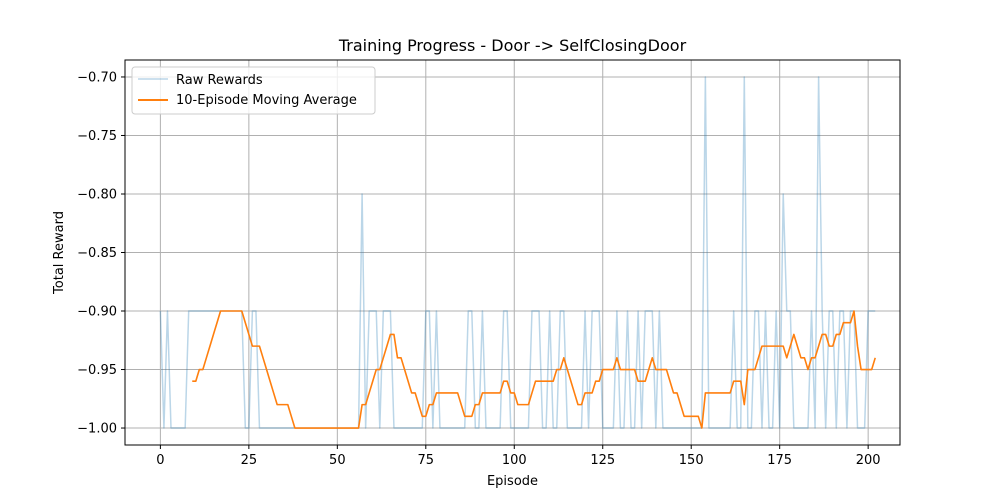  What do you see at coordinates (249, 460) in the screenshot?
I see `x-tick-label: 25` at bounding box center [249, 460].